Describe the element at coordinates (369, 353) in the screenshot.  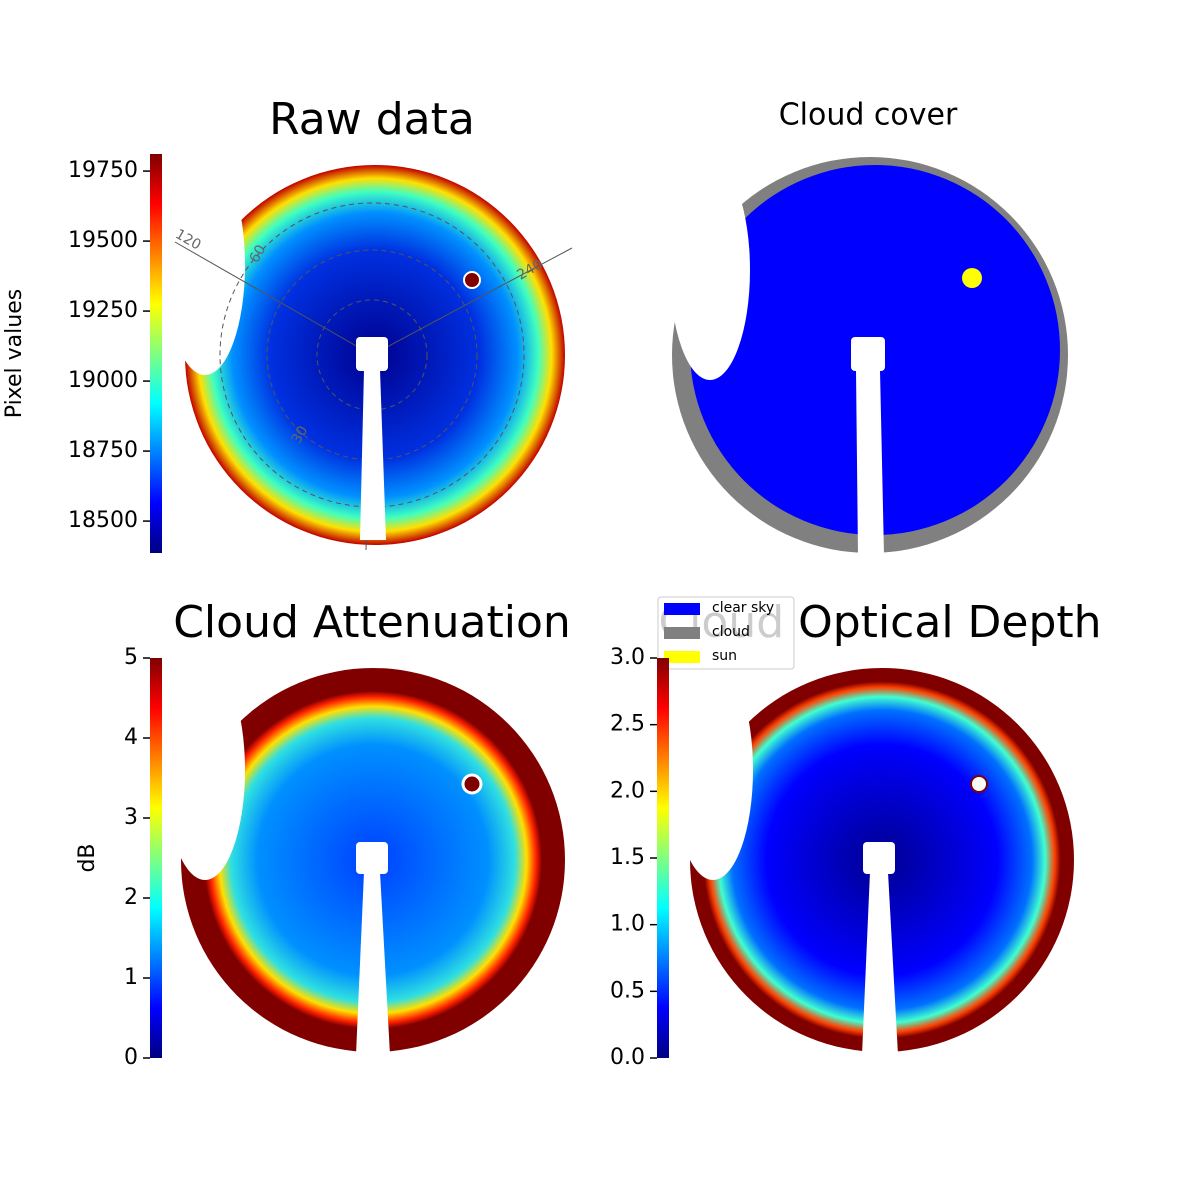
I see `sky-image` at that location.